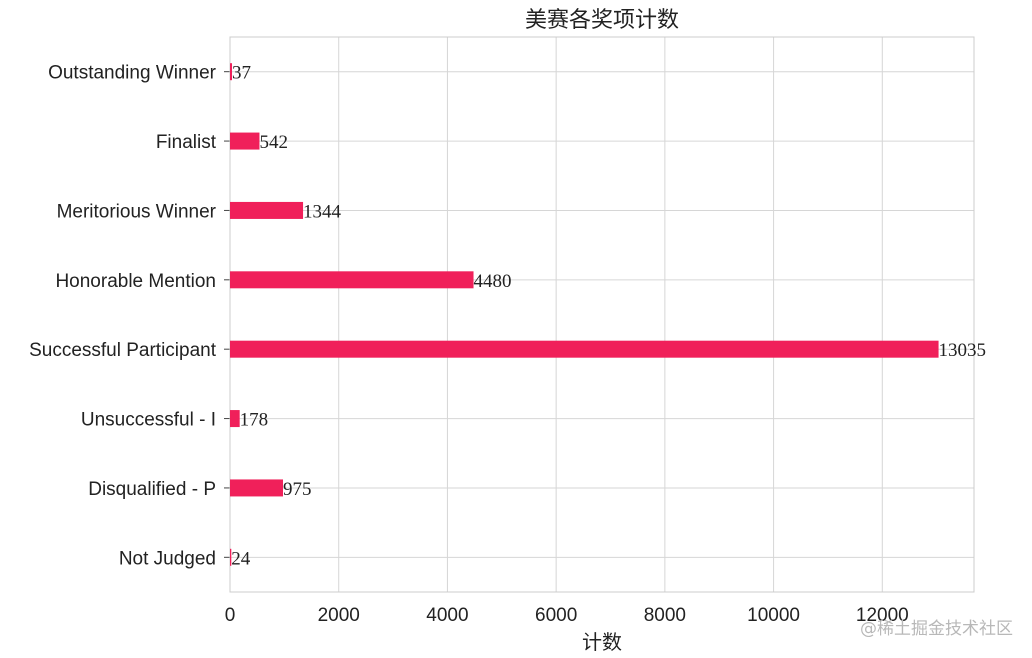 The width and height of the screenshot is (1032, 658). What do you see at coordinates (123, 350) in the screenshot?
I see `y-tick-label: Successful Participant` at bounding box center [123, 350].